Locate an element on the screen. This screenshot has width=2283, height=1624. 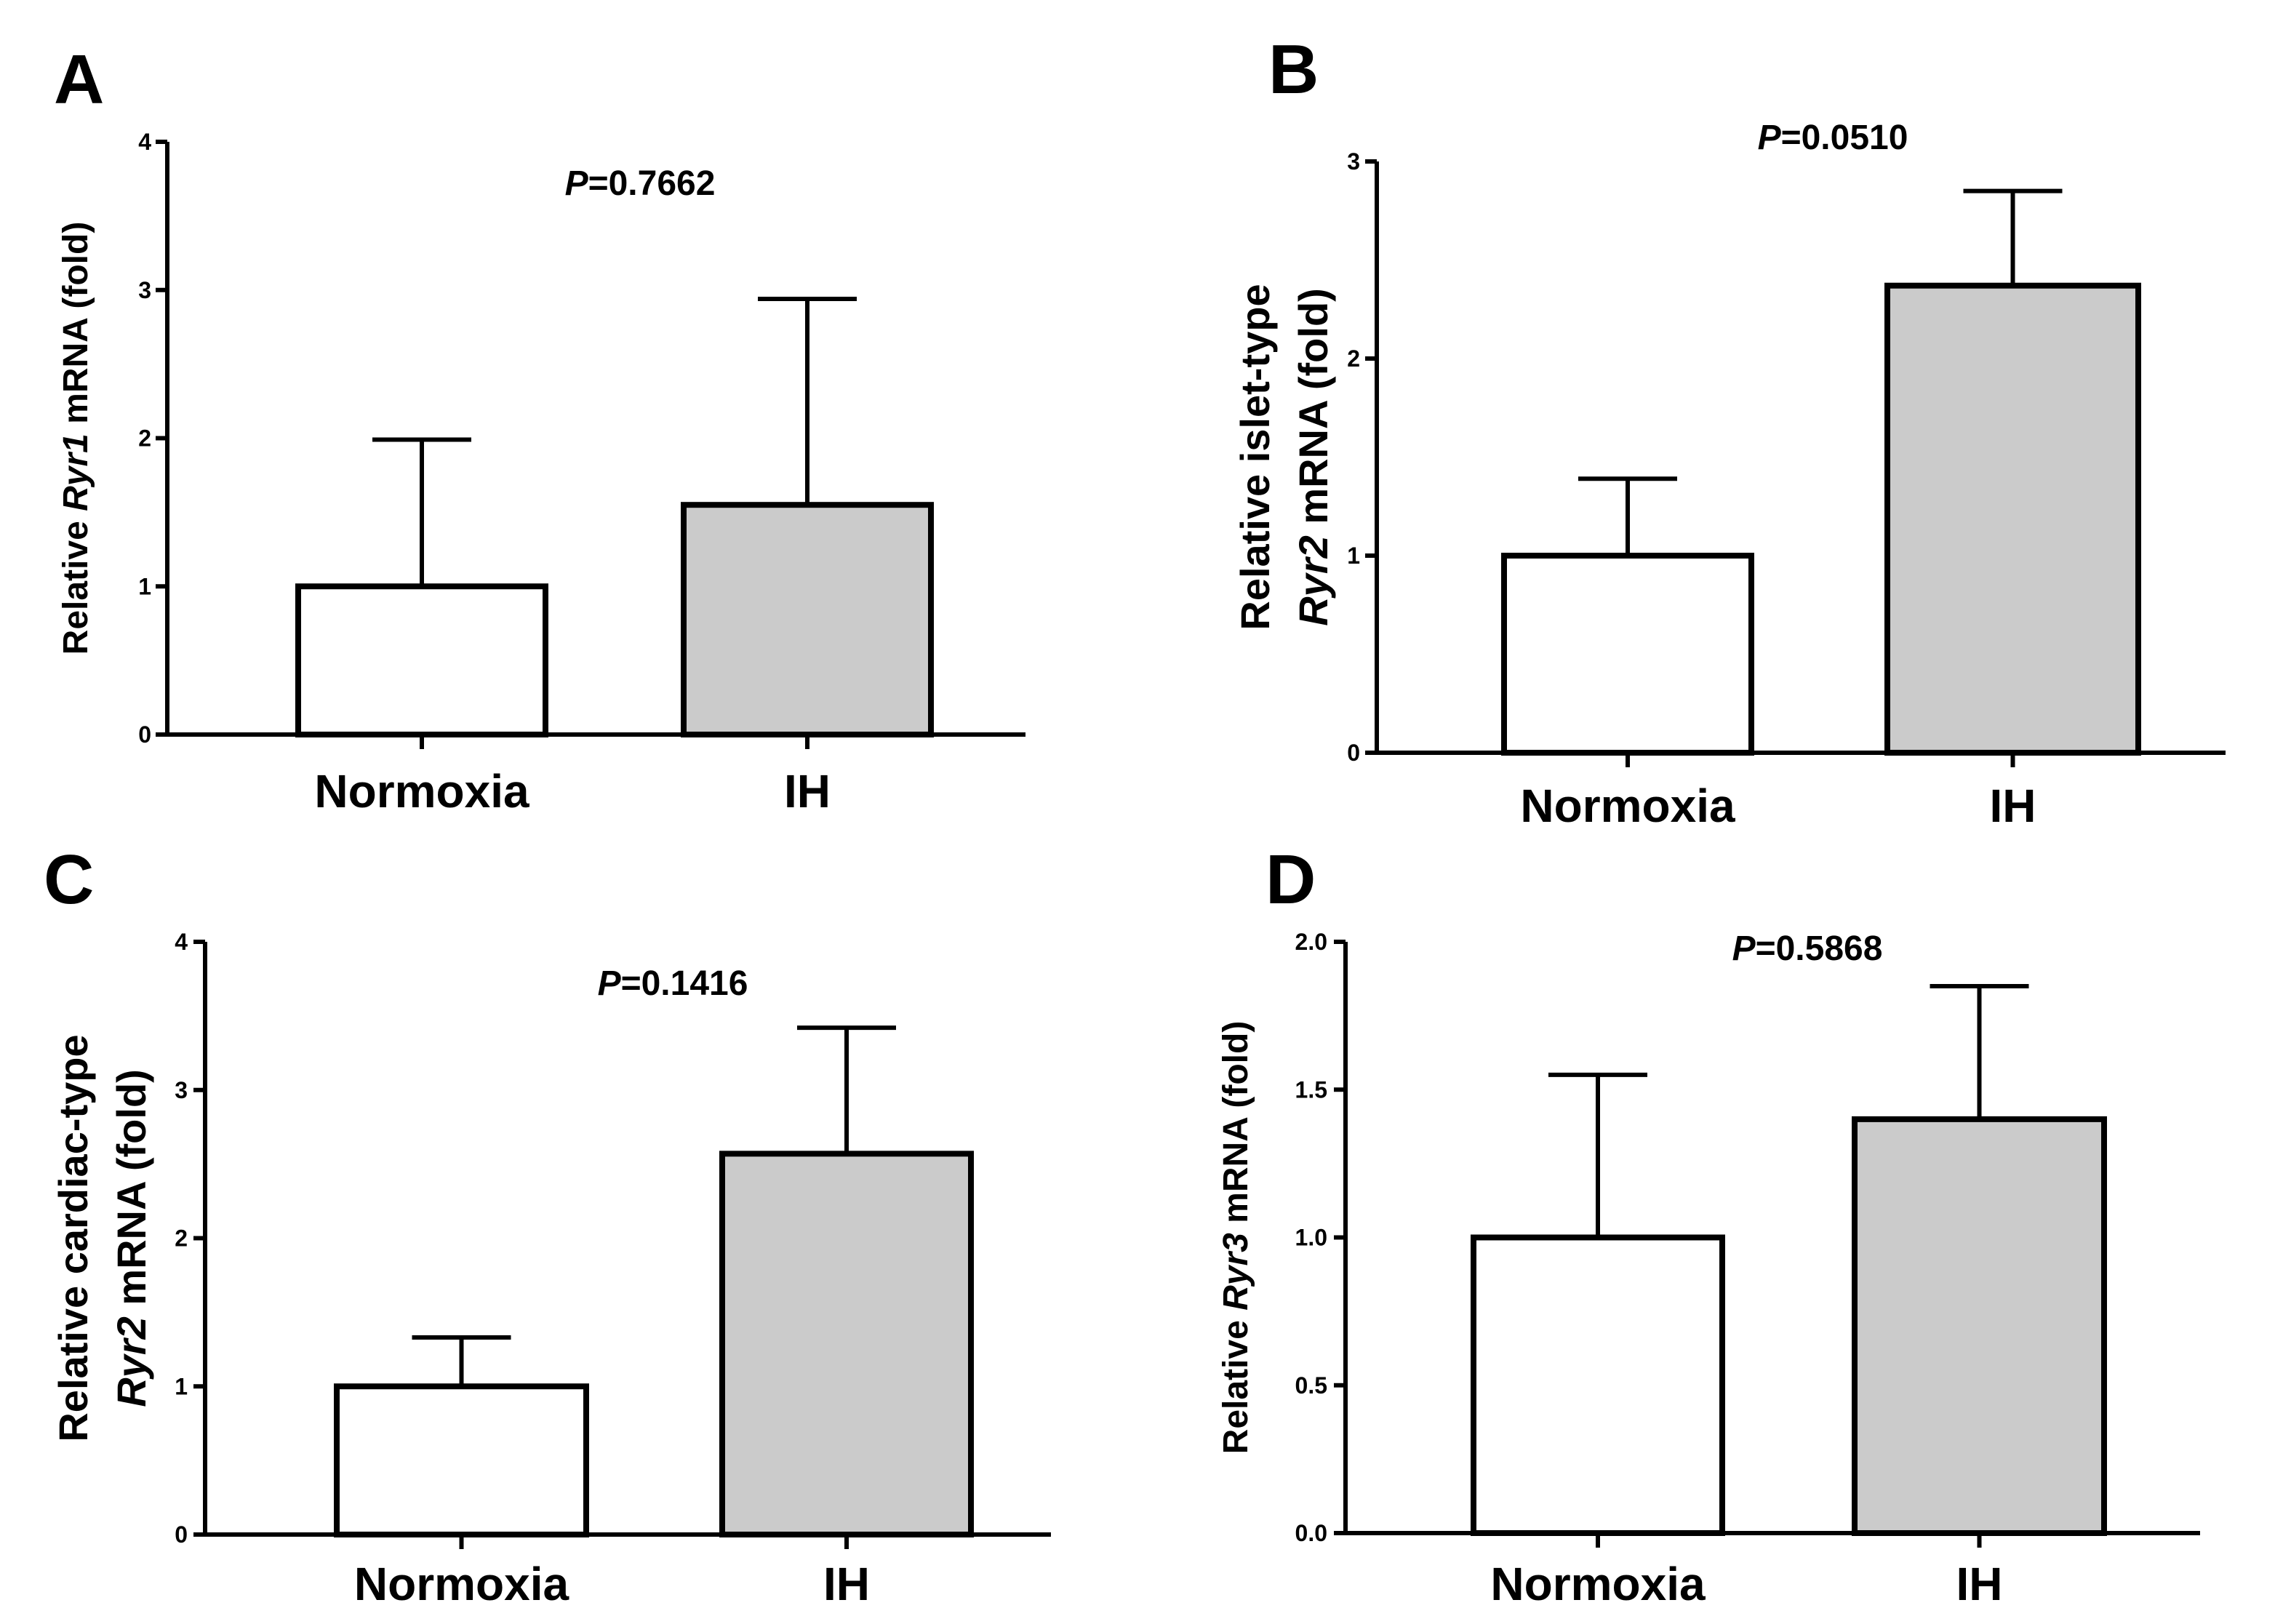
panel-letter-c: C is located at coordinates (69, 880).